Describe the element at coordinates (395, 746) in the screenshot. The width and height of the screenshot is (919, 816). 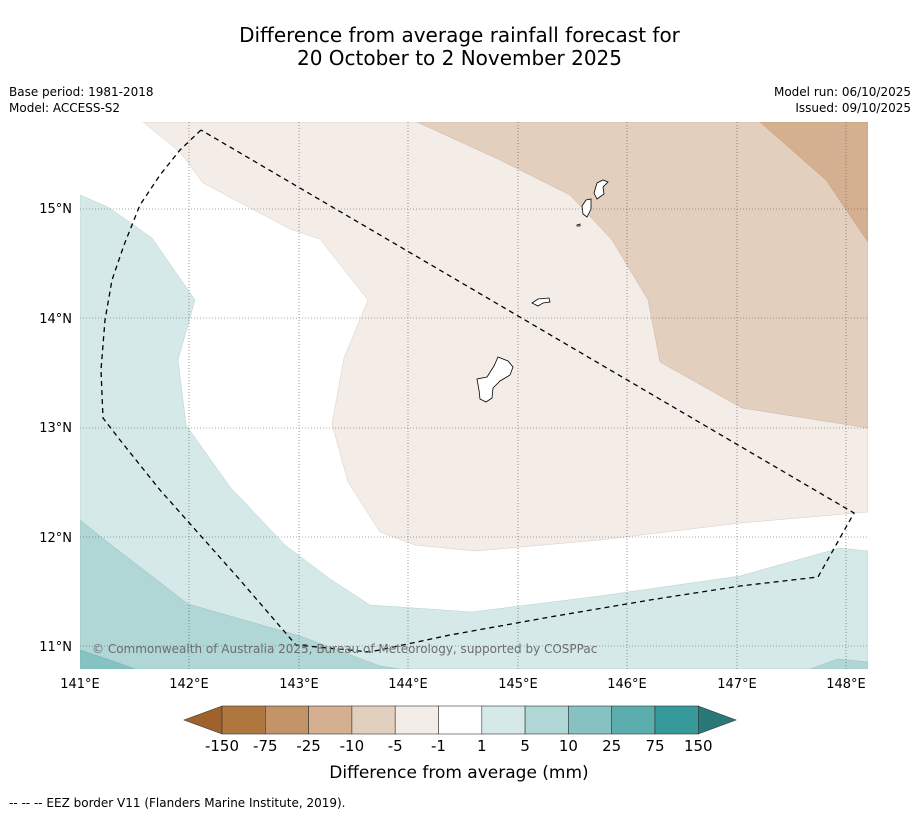
I see `colorbar-tick-label: -5` at that location.